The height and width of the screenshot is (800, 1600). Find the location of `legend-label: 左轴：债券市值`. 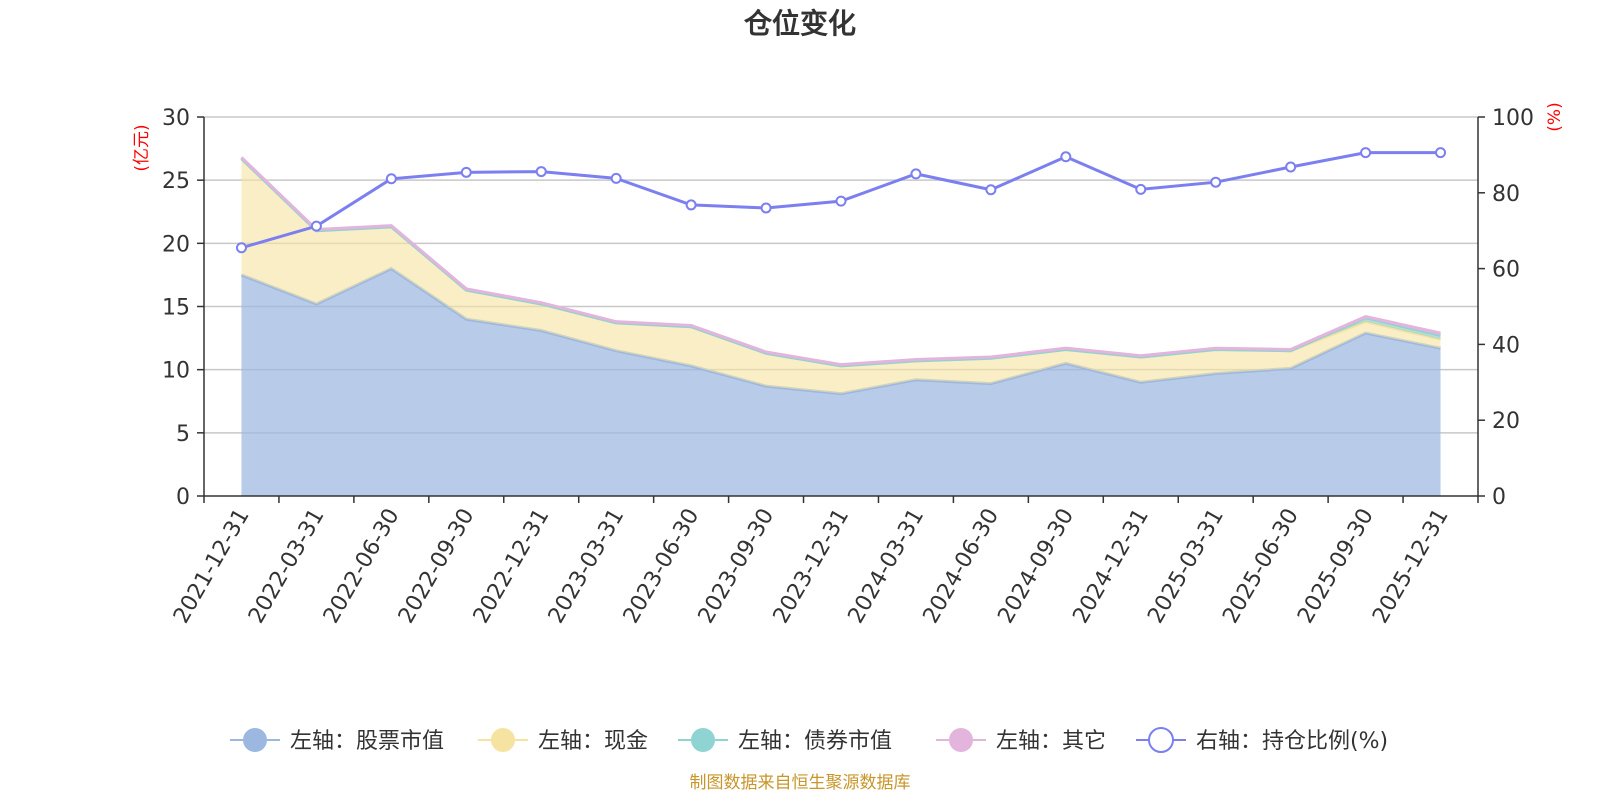

legend-label: 左轴：债券市值 is located at coordinates (815, 741).